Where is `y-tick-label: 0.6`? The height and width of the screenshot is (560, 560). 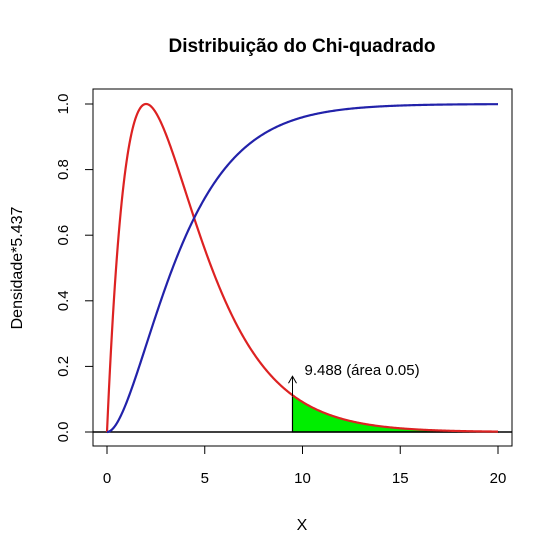
y-tick-label: 0.6 is located at coordinates (63, 235).